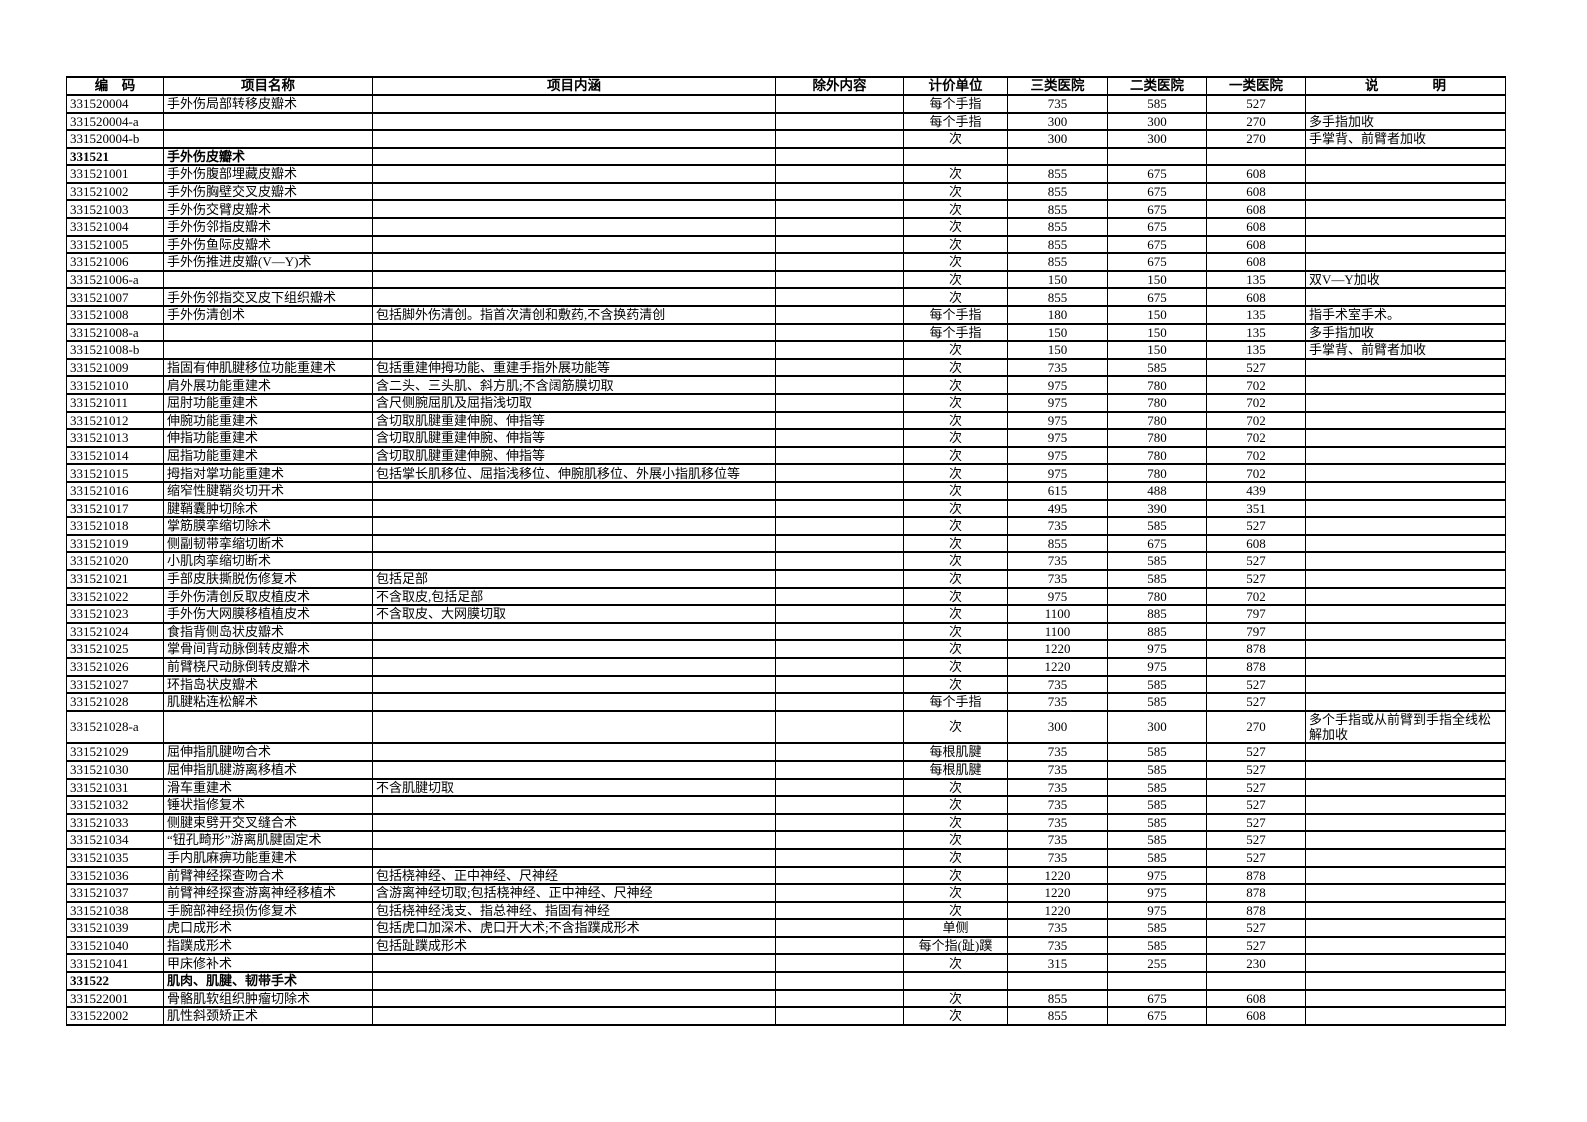 This screenshot has width=1587, height=1122. I want to click on cell-code: 331521035, so click(115, 857).